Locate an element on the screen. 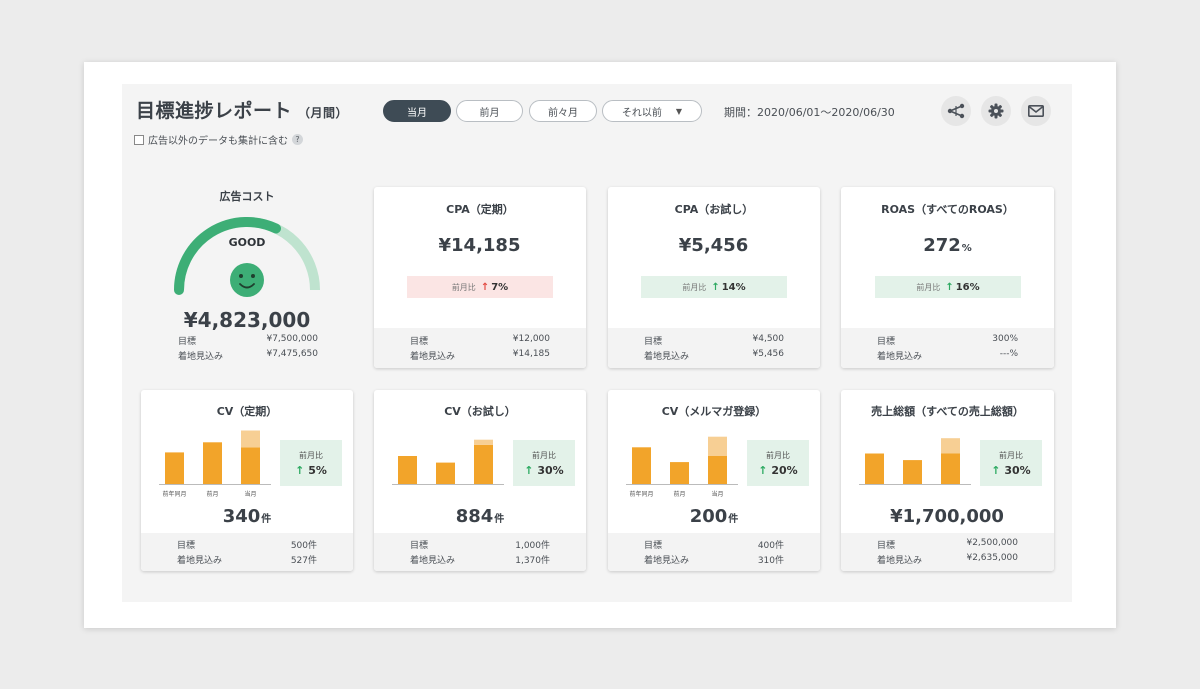 Image resolution: width=1200 pixels, height=689 pixels. tab-earlier-select: それ以前 ▼ is located at coordinates (652, 111).